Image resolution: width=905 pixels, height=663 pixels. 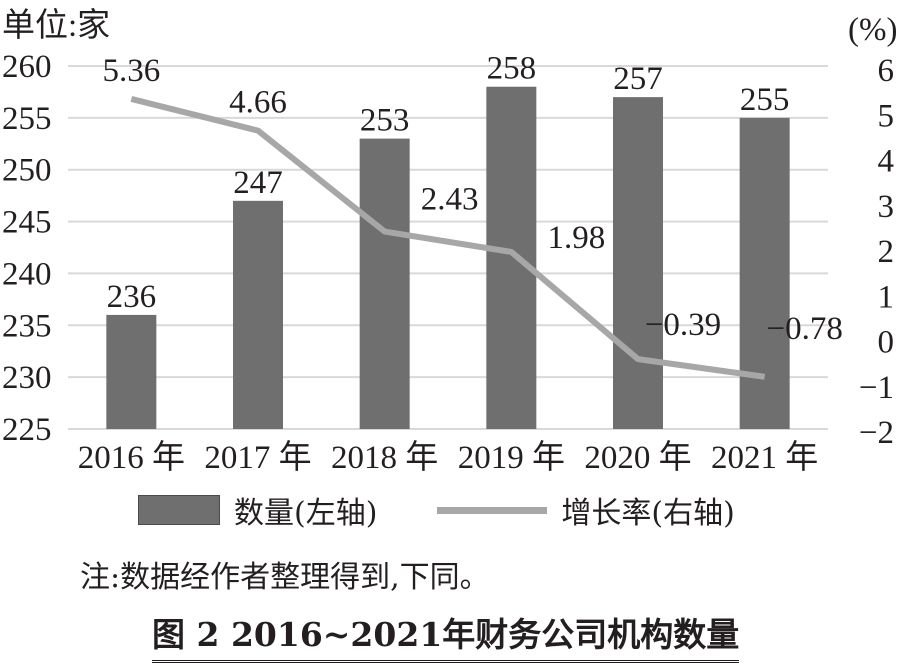 I want to click on right-axis-ticks: 6 5 4 3 2 1 0 −1 −2, so click(x=876, y=252).